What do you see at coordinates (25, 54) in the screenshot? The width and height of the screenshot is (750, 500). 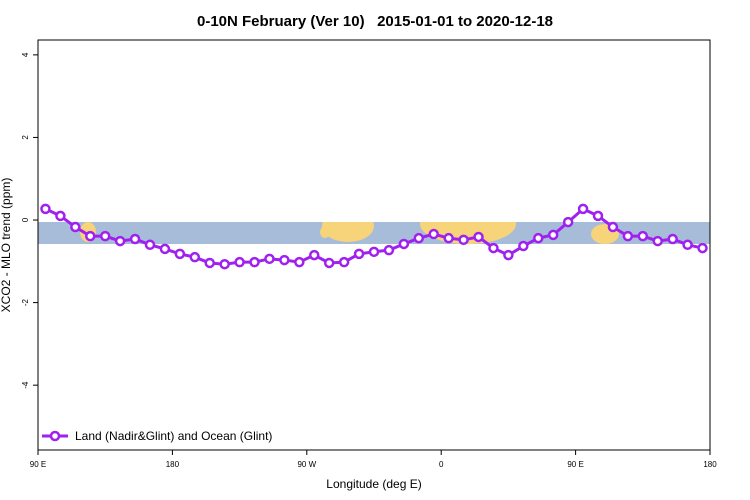 I see `y-tick-label: 4` at bounding box center [25, 54].